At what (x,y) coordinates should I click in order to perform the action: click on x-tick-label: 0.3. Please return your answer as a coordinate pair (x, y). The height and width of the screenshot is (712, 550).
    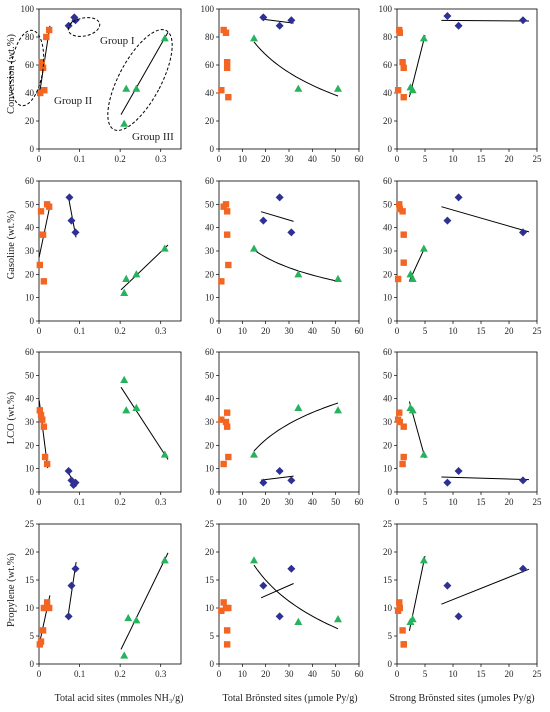
    Looking at the image, I should click on (161, 674).